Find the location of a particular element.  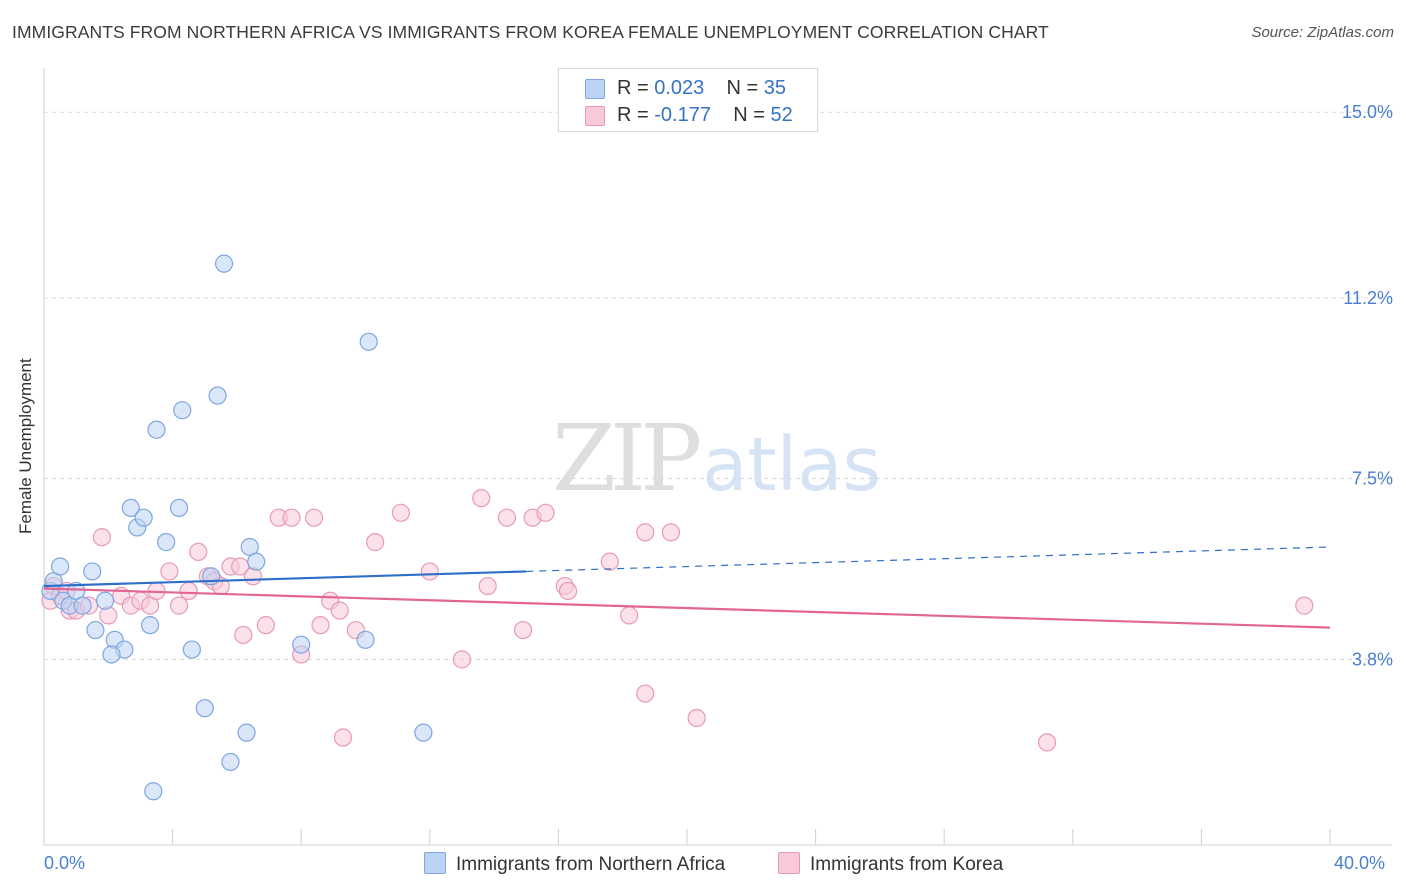

x-tick-label-end: 40.0% is located at coordinates (1360, 863).